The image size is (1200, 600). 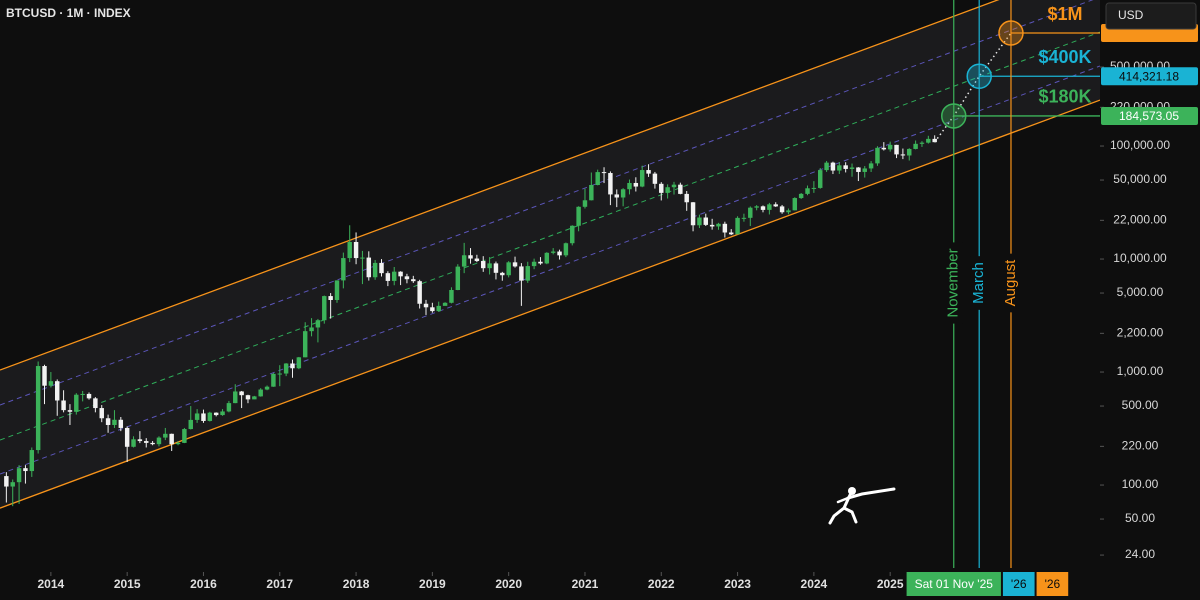 What do you see at coordinates (1140, 446) in the screenshot?
I see `y-tick-label: 220.00` at bounding box center [1140, 446].